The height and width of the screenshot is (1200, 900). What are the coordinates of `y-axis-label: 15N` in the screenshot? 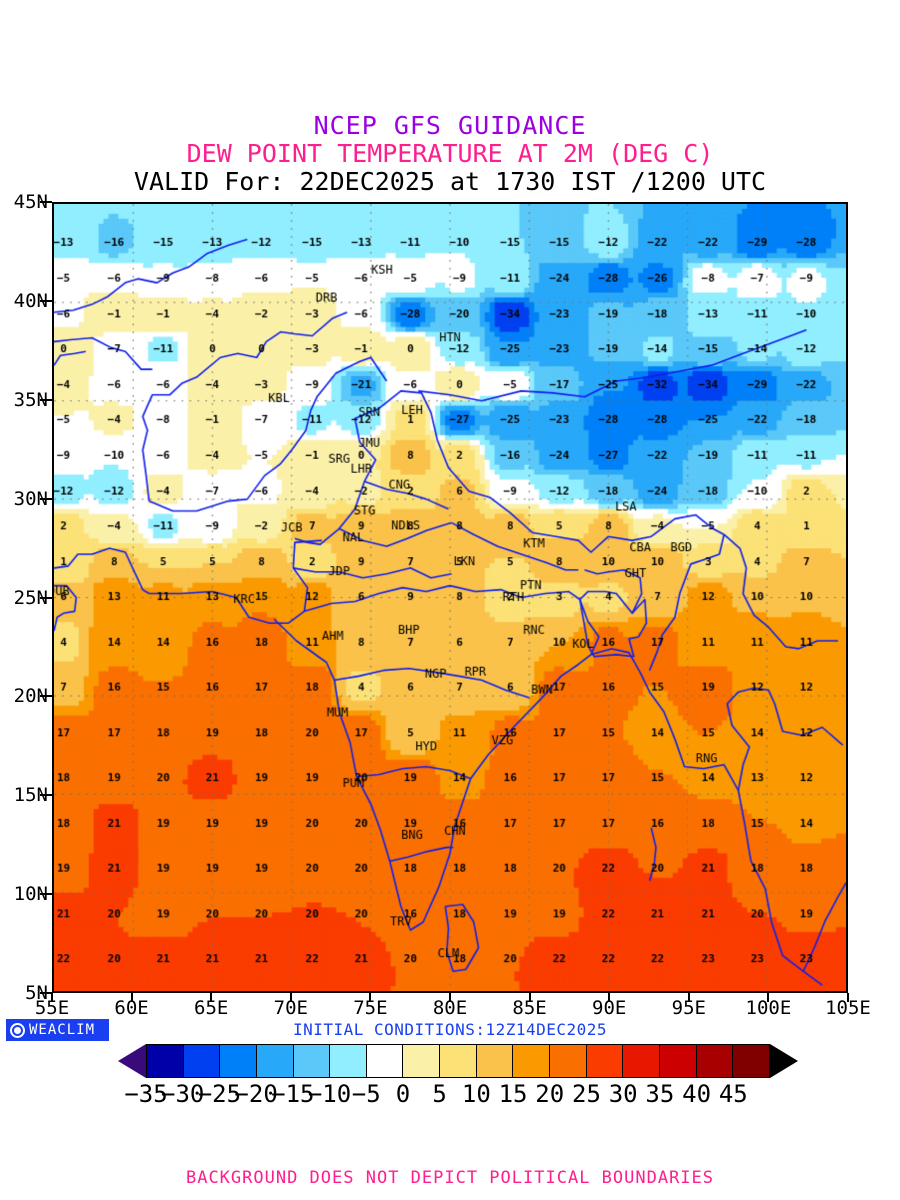 It's located at (30, 795).